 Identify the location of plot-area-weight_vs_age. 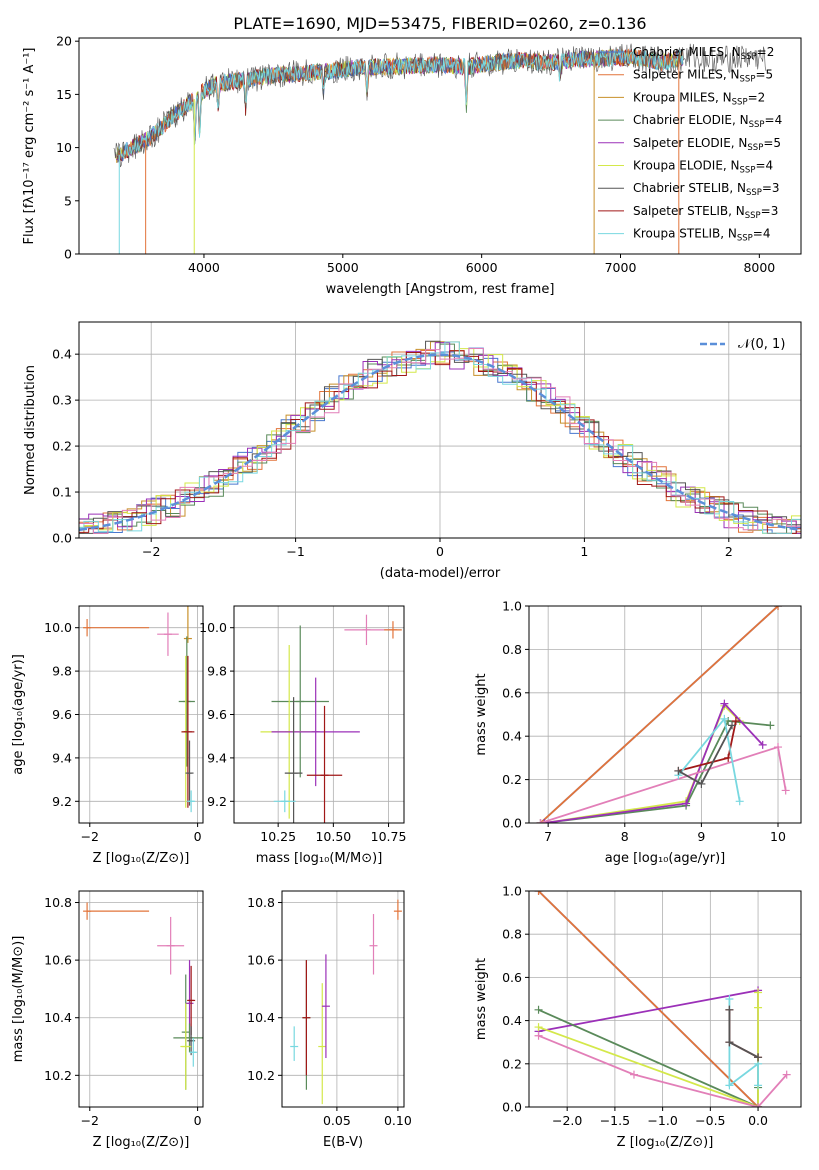
(663, 714).